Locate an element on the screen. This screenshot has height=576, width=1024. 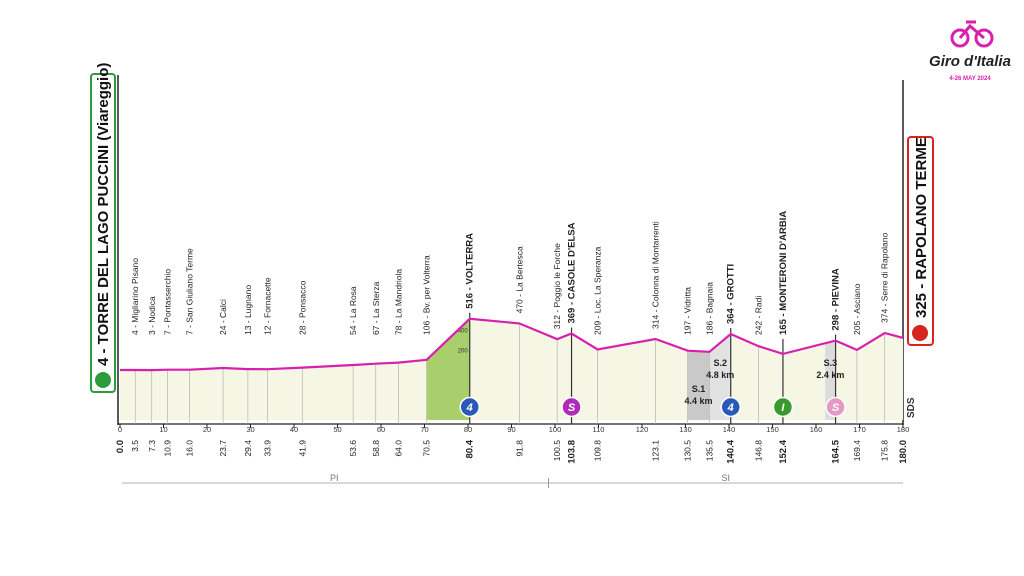
km-label: 123.1 is located at coordinates (655, 451).